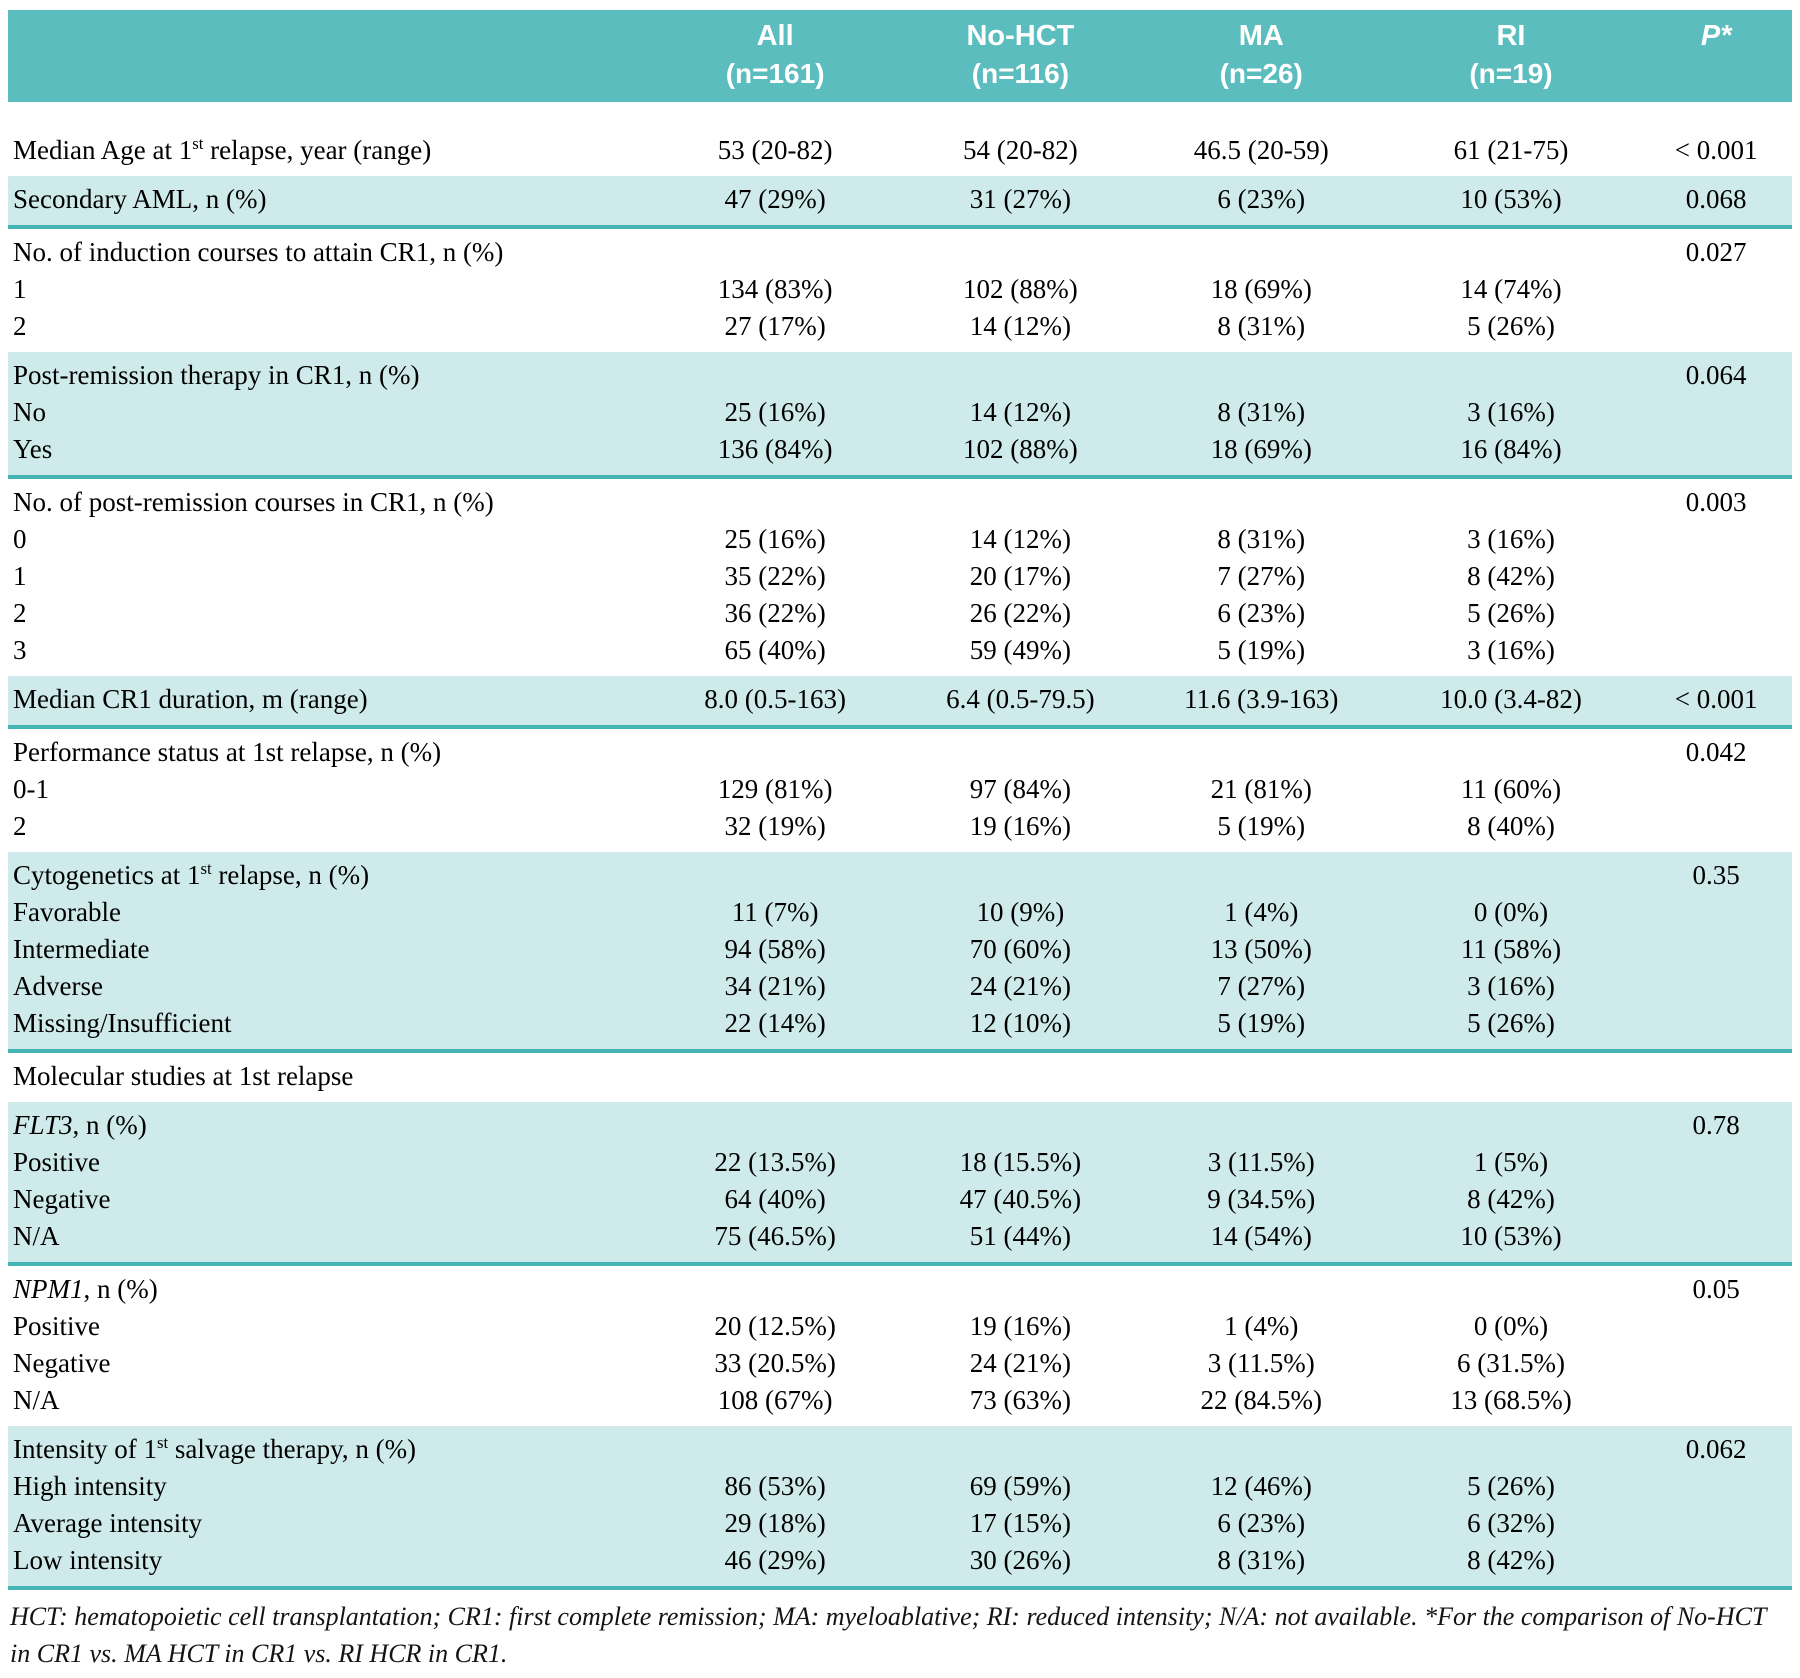 Image resolution: width=1800 pixels, height=1678 pixels. I want to click on row-label: 2, so click(329, 330).